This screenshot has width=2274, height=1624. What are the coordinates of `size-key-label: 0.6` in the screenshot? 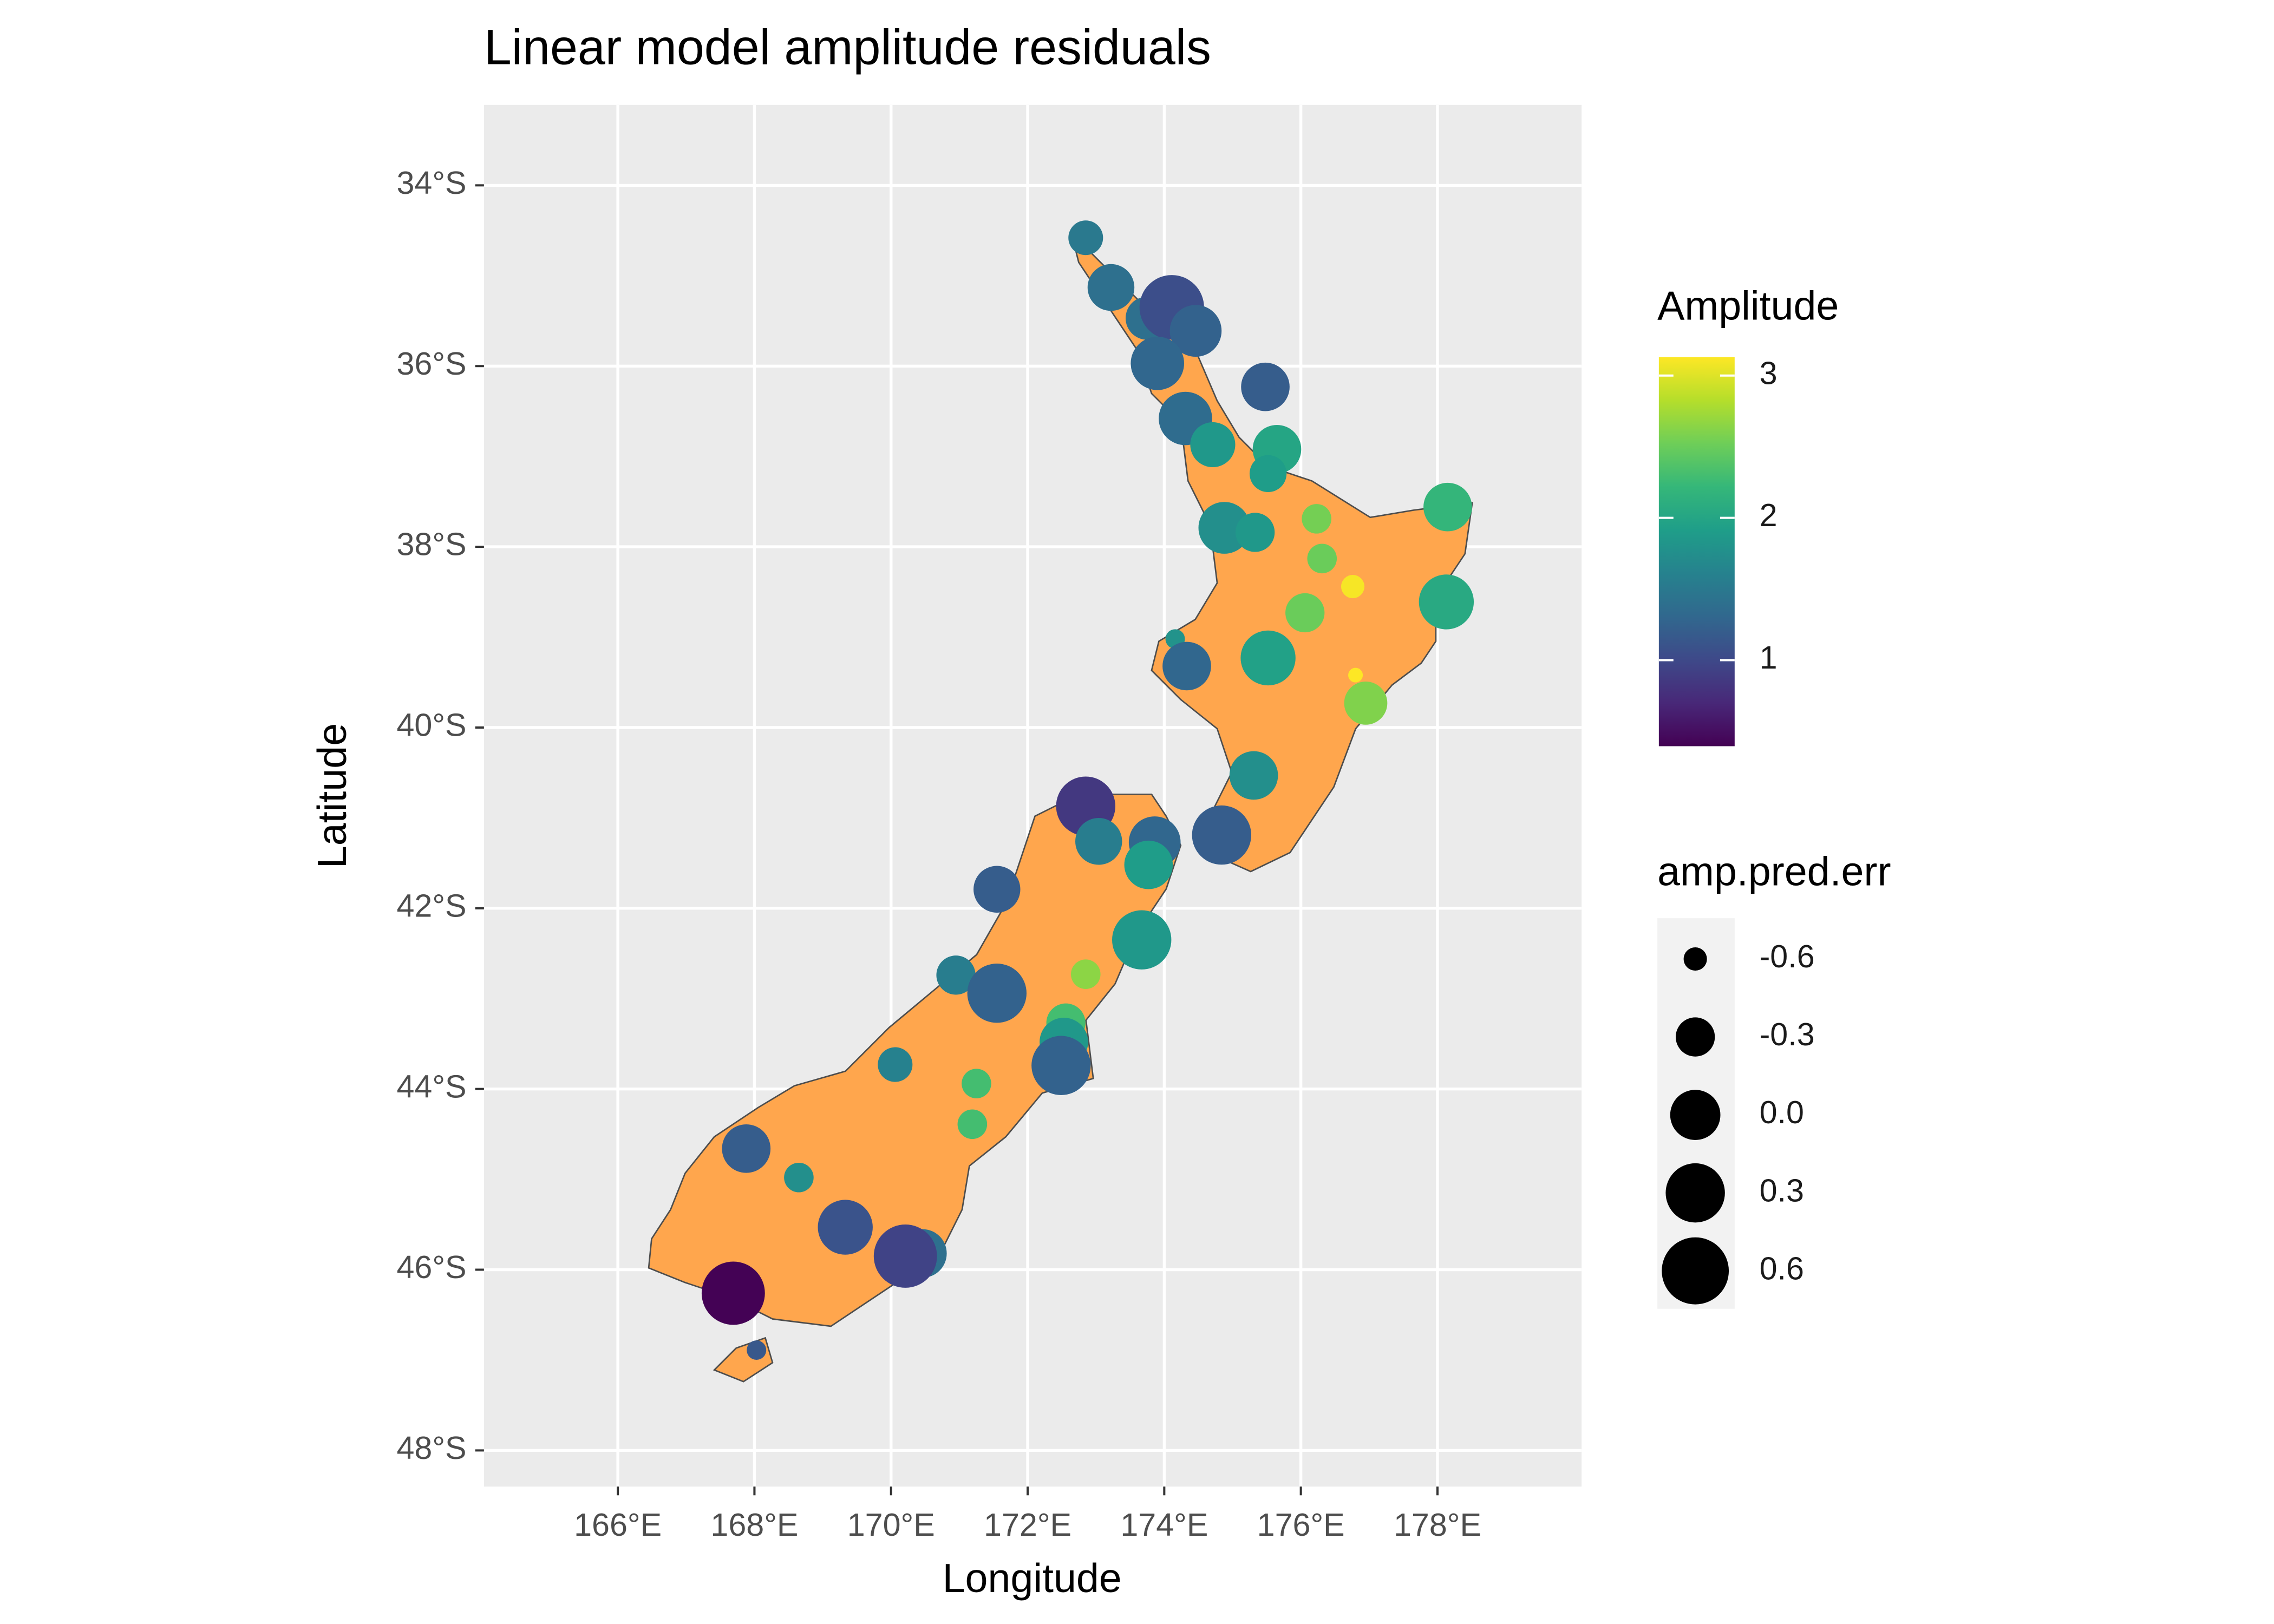 It's located at (1782, 1268).